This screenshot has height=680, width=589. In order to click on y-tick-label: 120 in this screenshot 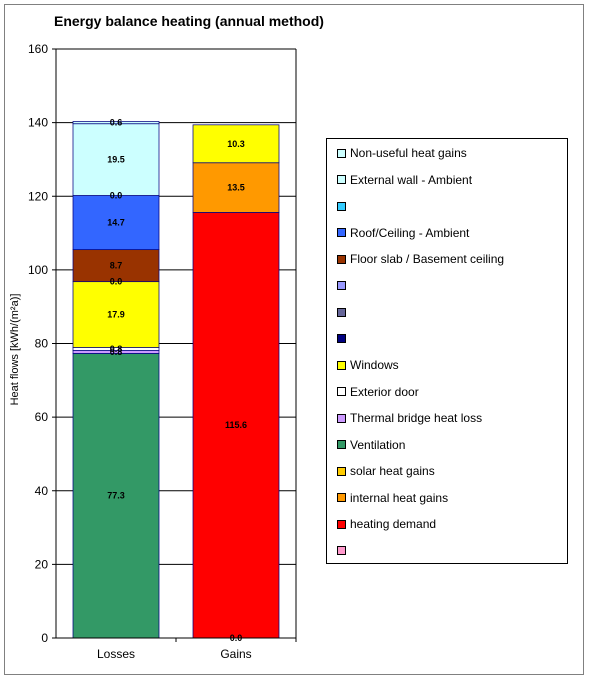, I will do `click(38, 196)`.